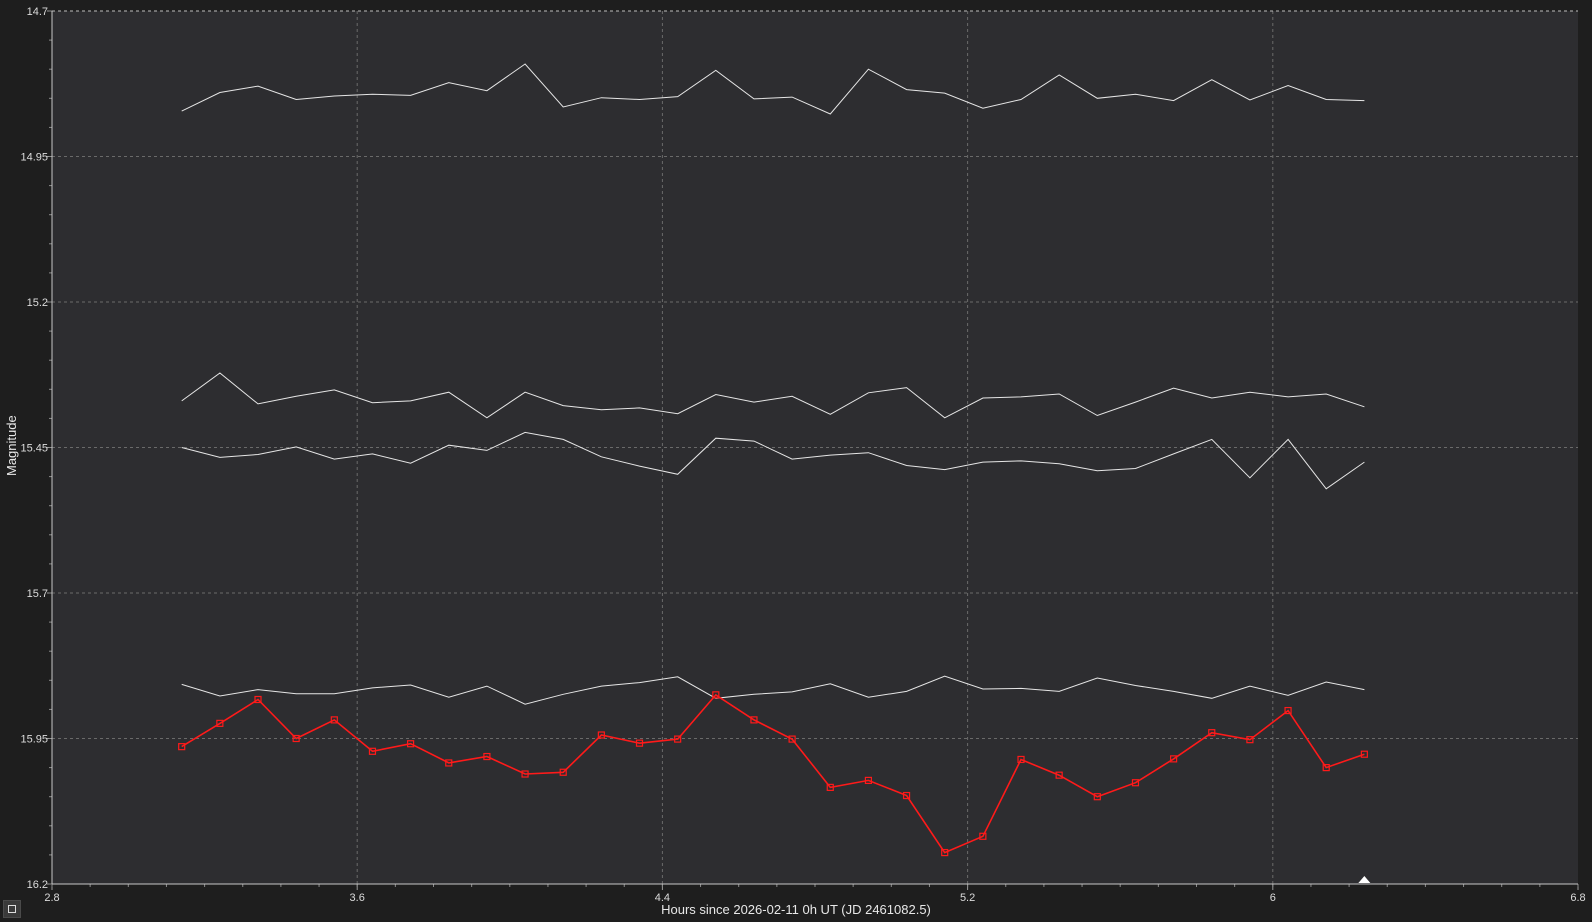 This screenshot has width=1592, height=922. What do you see at coordinates (773, 773) in the screenshot?
I see `target-series-line` at bounding box center [773, 773].